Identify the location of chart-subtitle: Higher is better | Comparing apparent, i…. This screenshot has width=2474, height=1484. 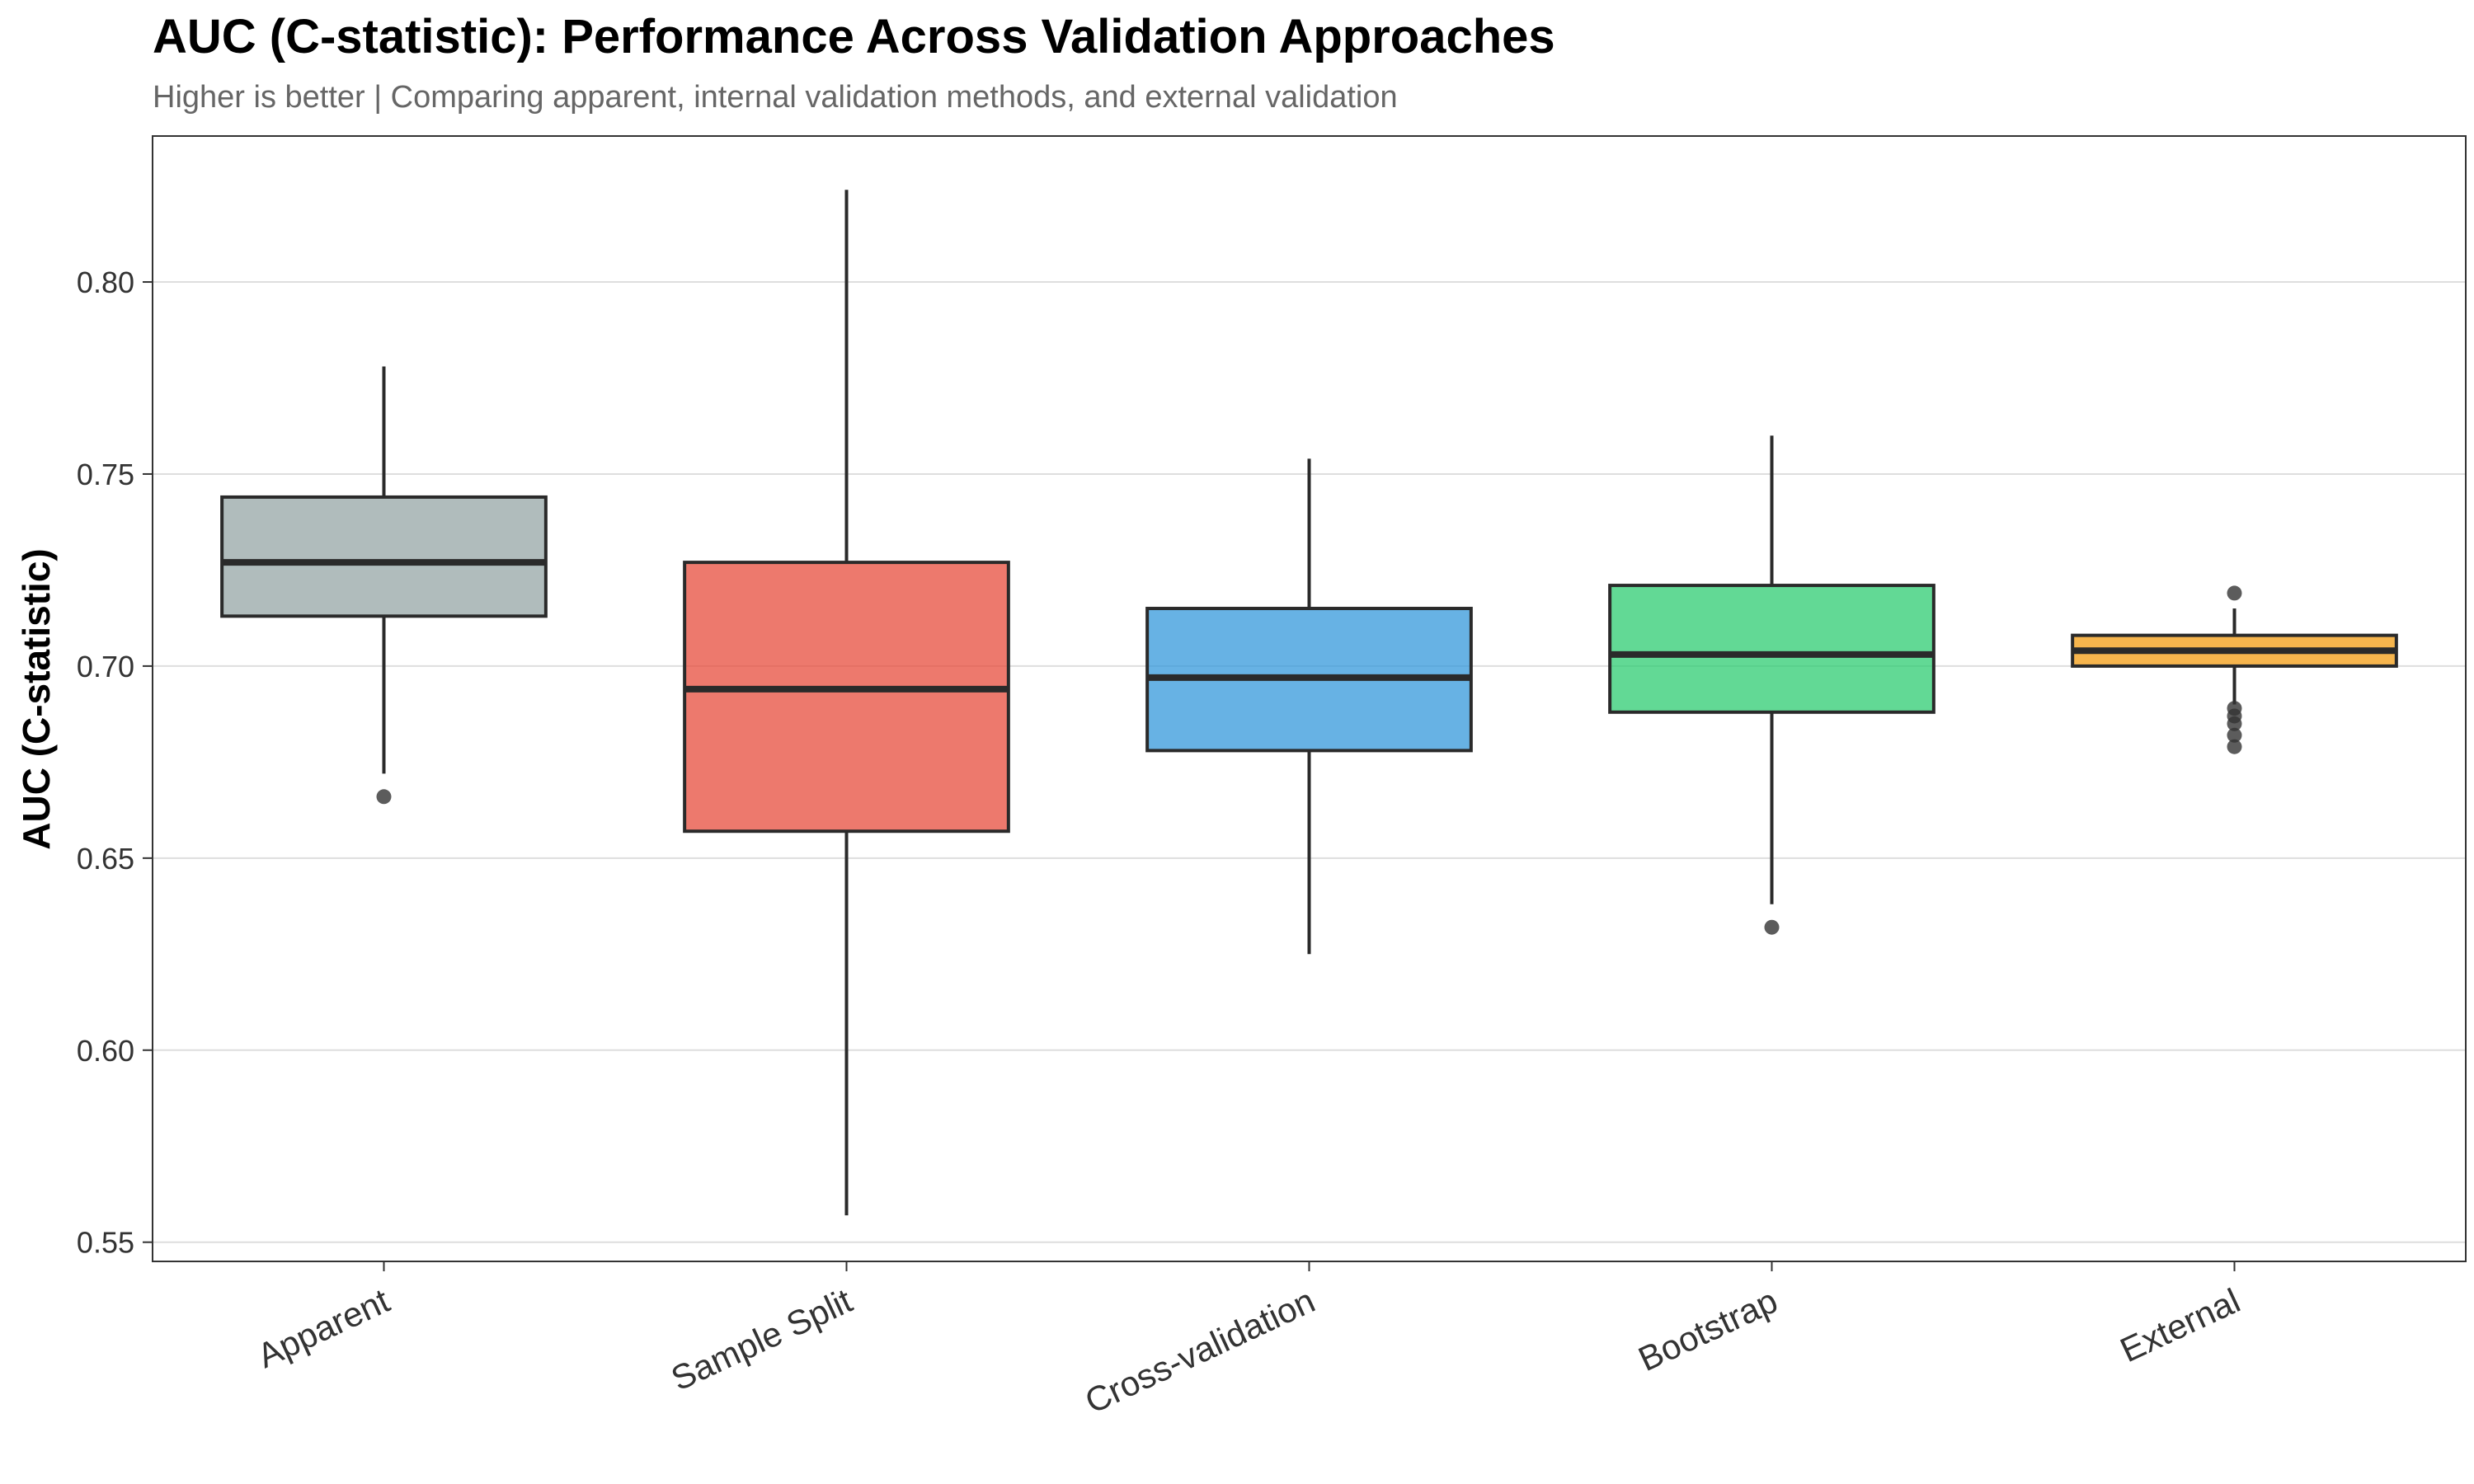
(775, 97).